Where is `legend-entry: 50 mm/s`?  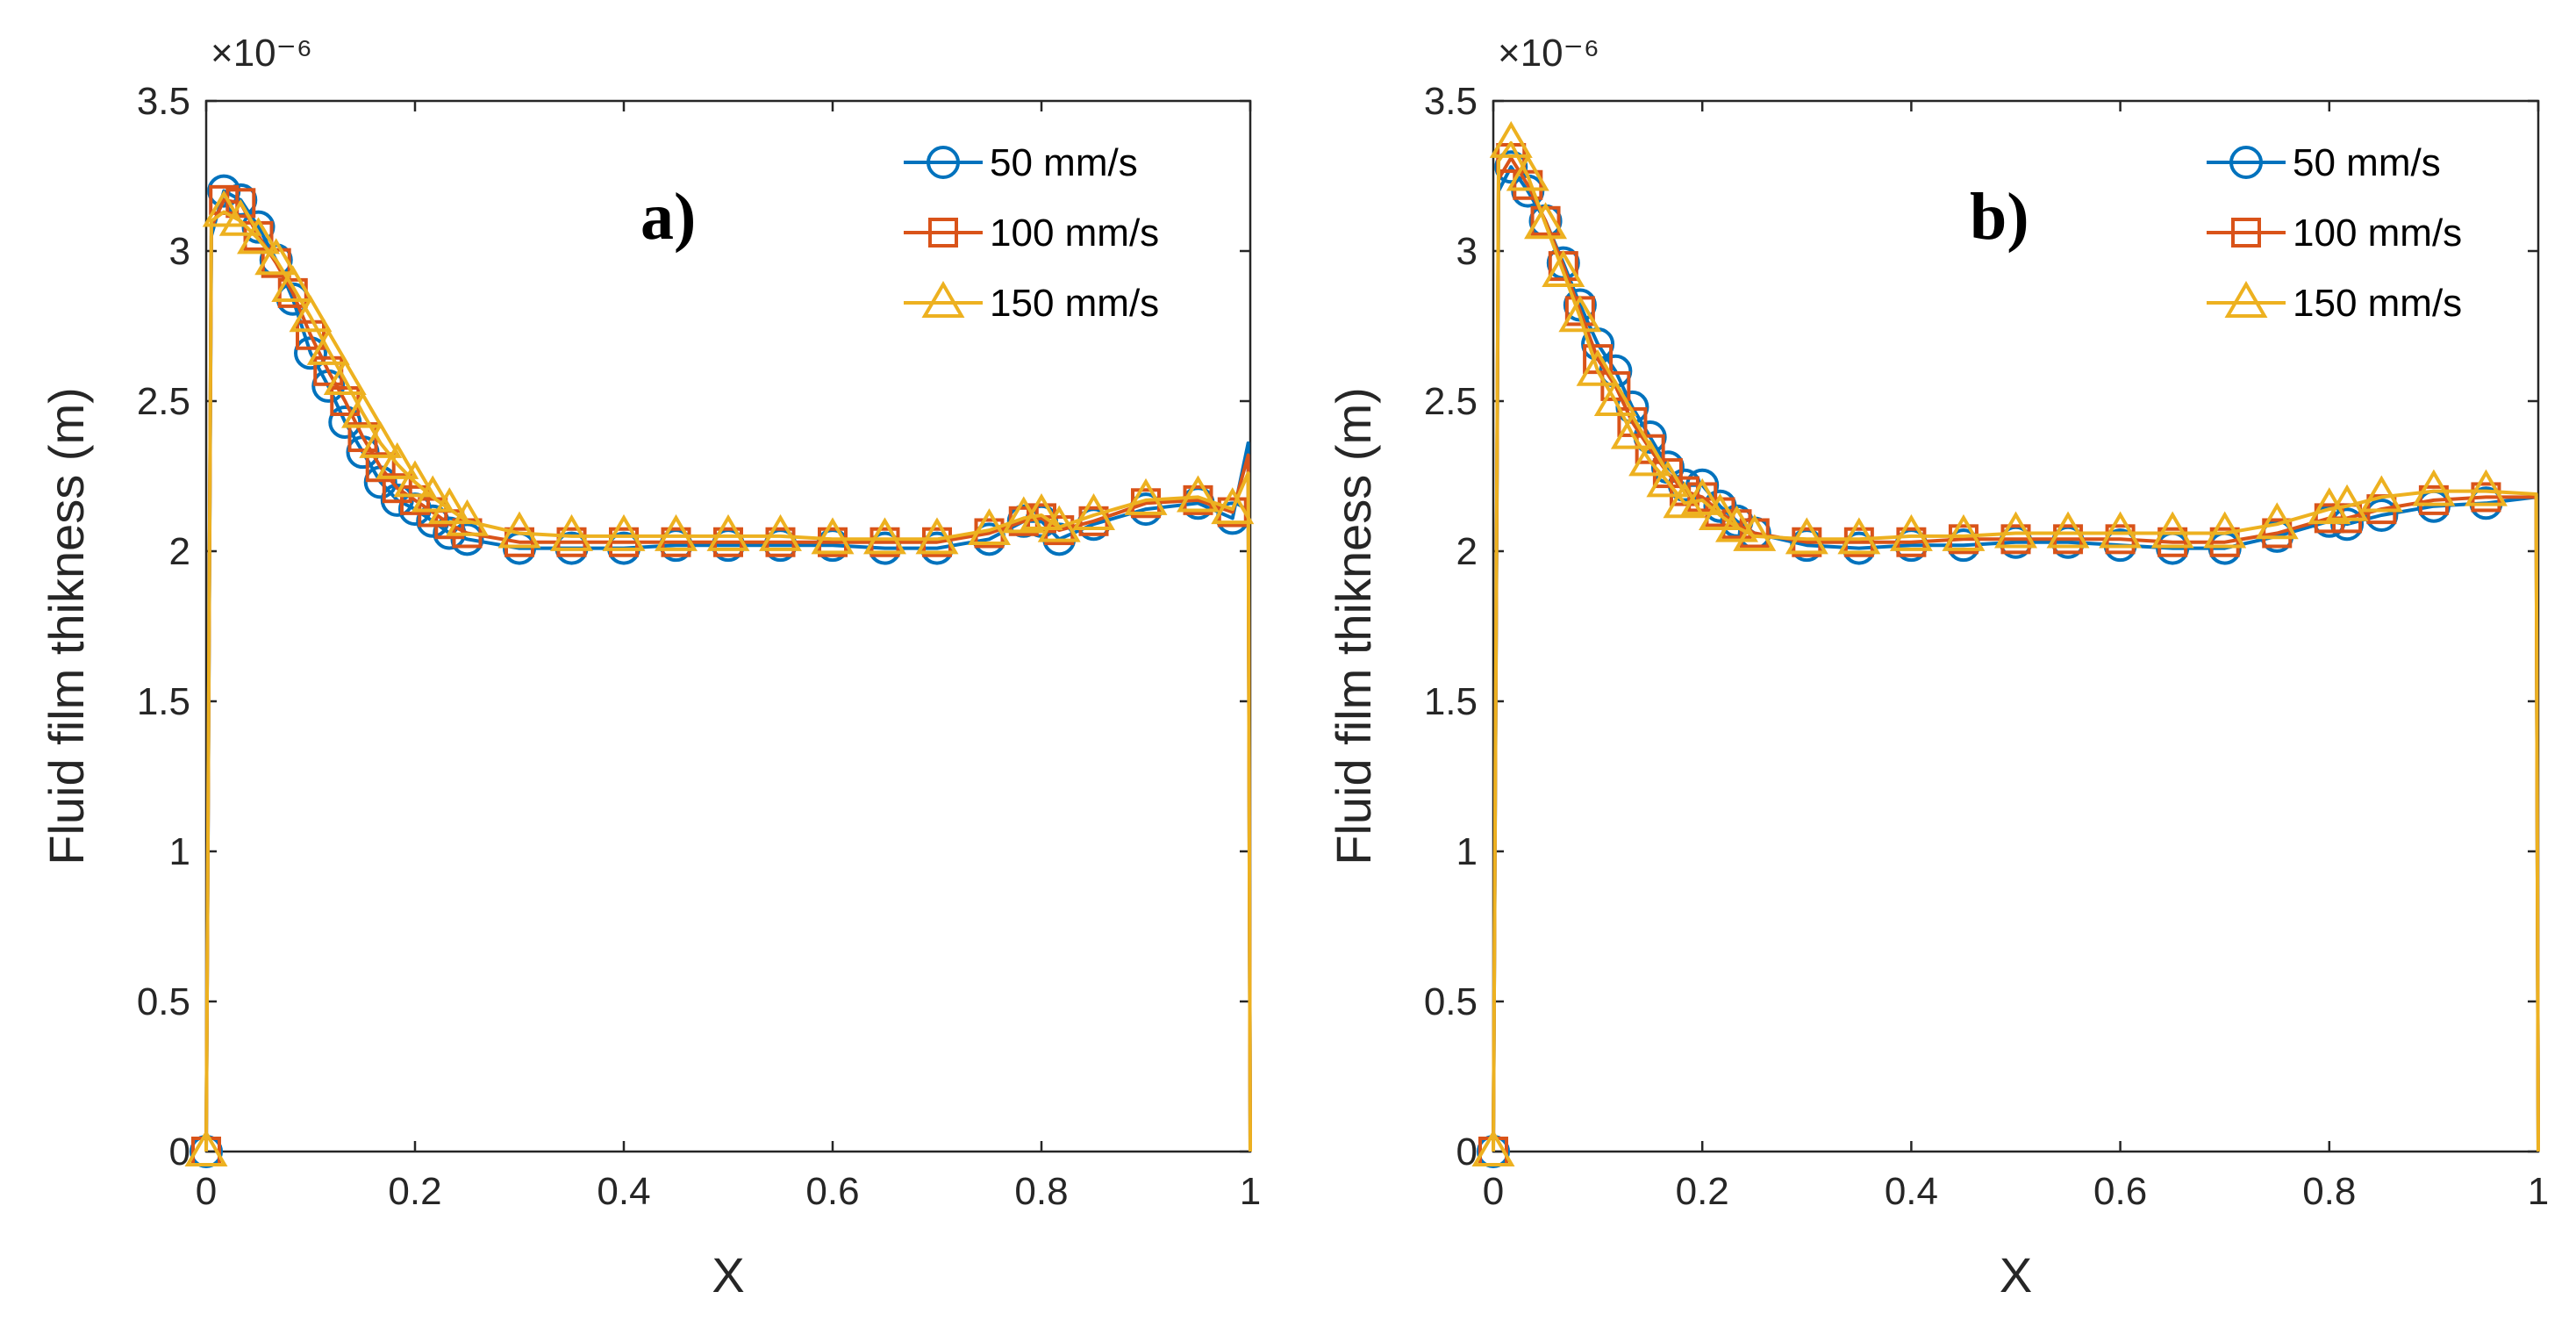 legend-entry: 50 mm/s is located at coordinates (2367, 162).